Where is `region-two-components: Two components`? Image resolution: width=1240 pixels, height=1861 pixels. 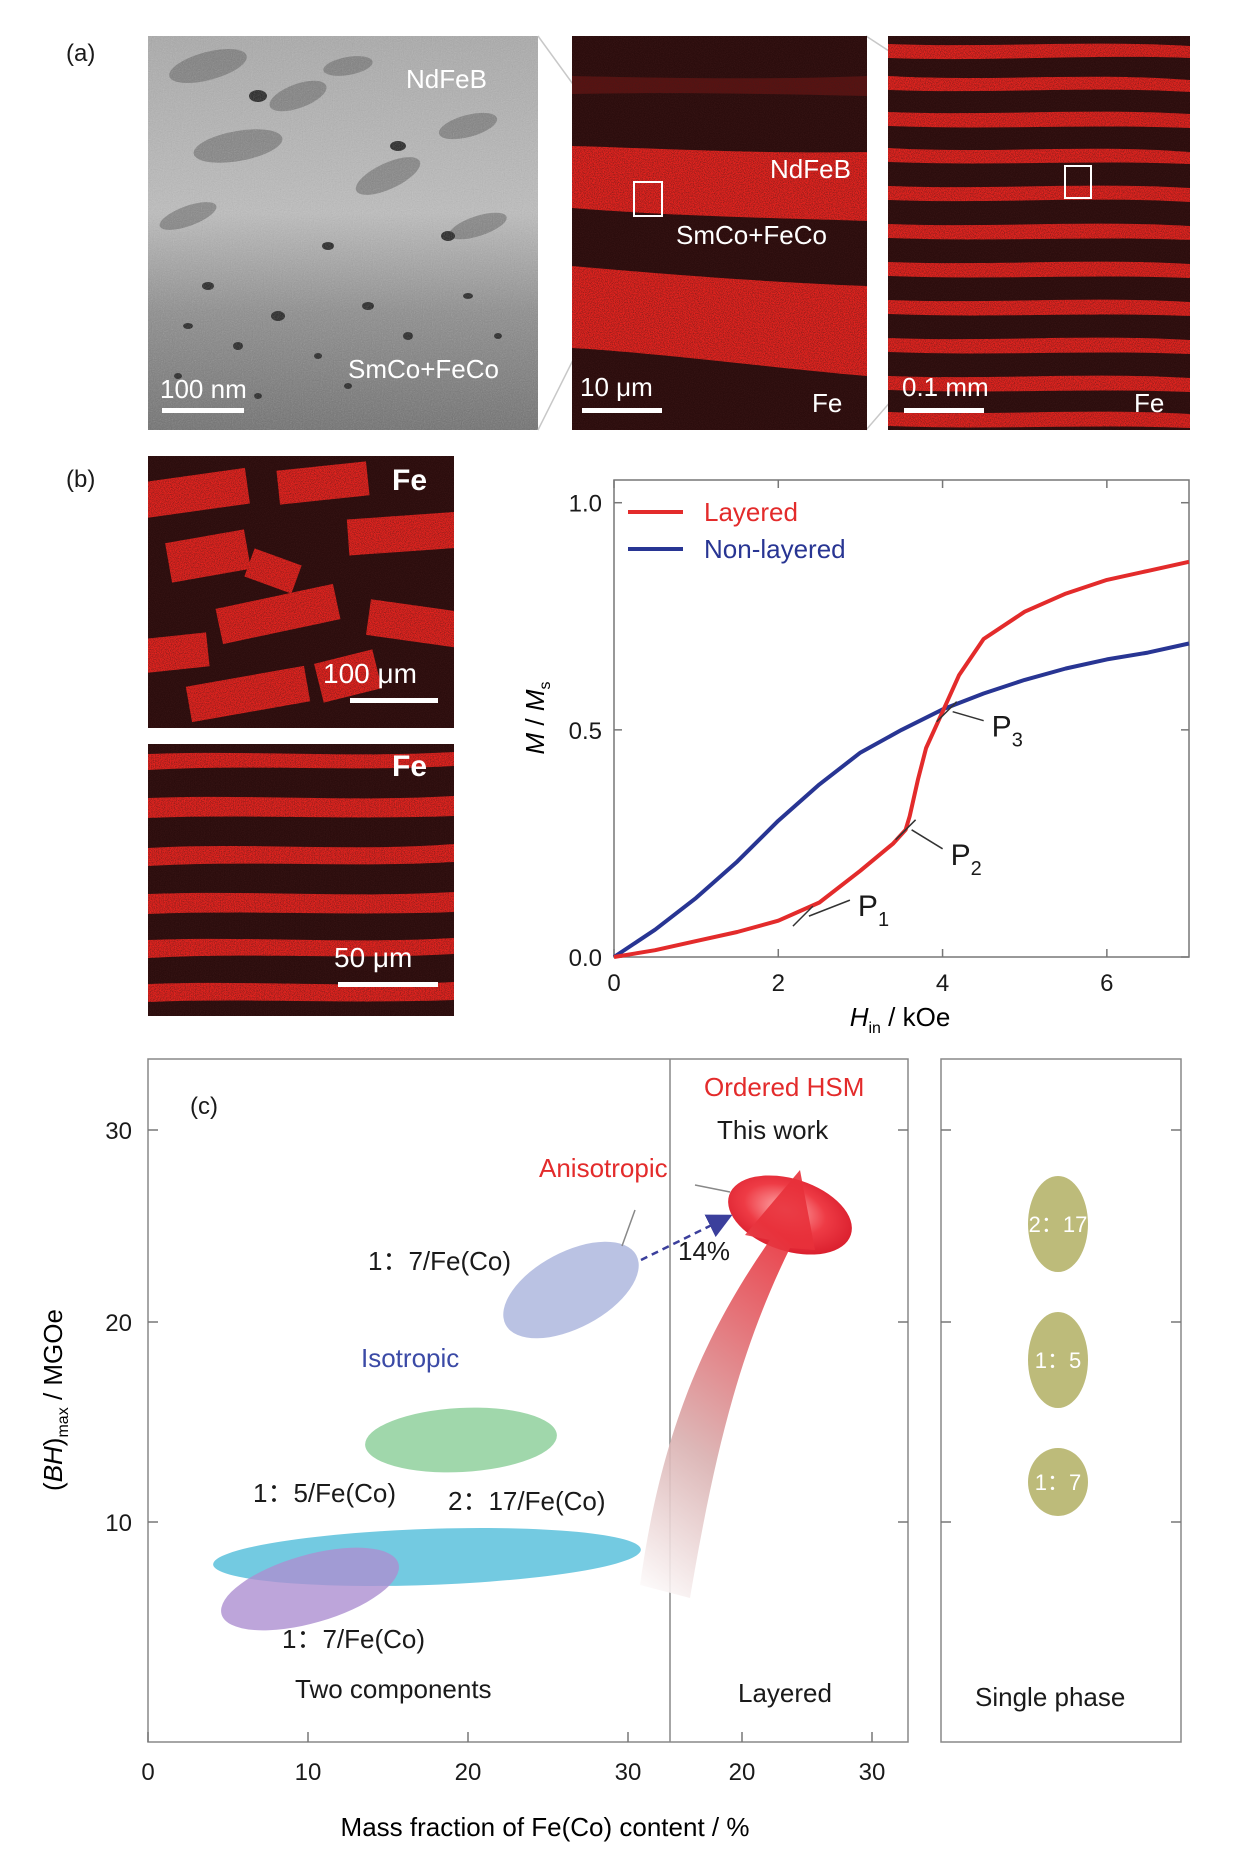 region-two-components: Two components is located at coordinates (393, 1689).